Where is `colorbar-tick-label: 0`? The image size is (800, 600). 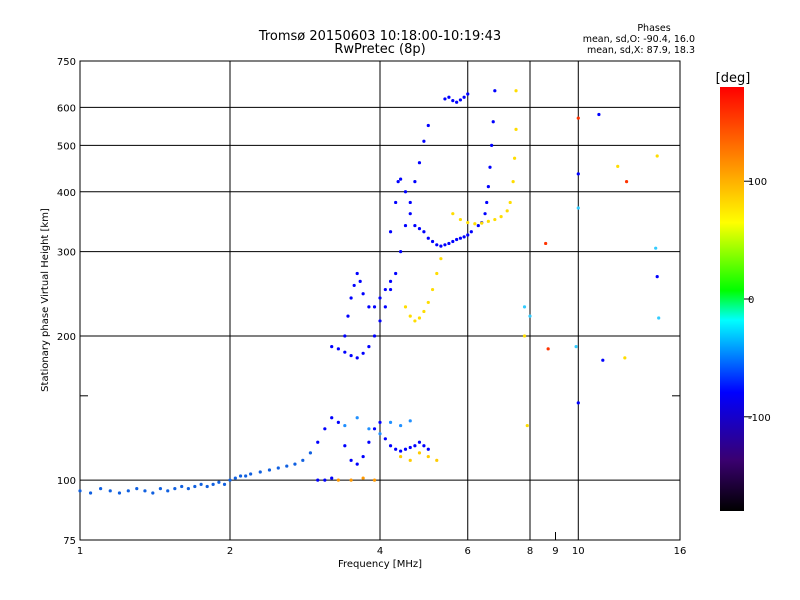 colorbar-tick-label: 0 is located at coordinates (751, 300).